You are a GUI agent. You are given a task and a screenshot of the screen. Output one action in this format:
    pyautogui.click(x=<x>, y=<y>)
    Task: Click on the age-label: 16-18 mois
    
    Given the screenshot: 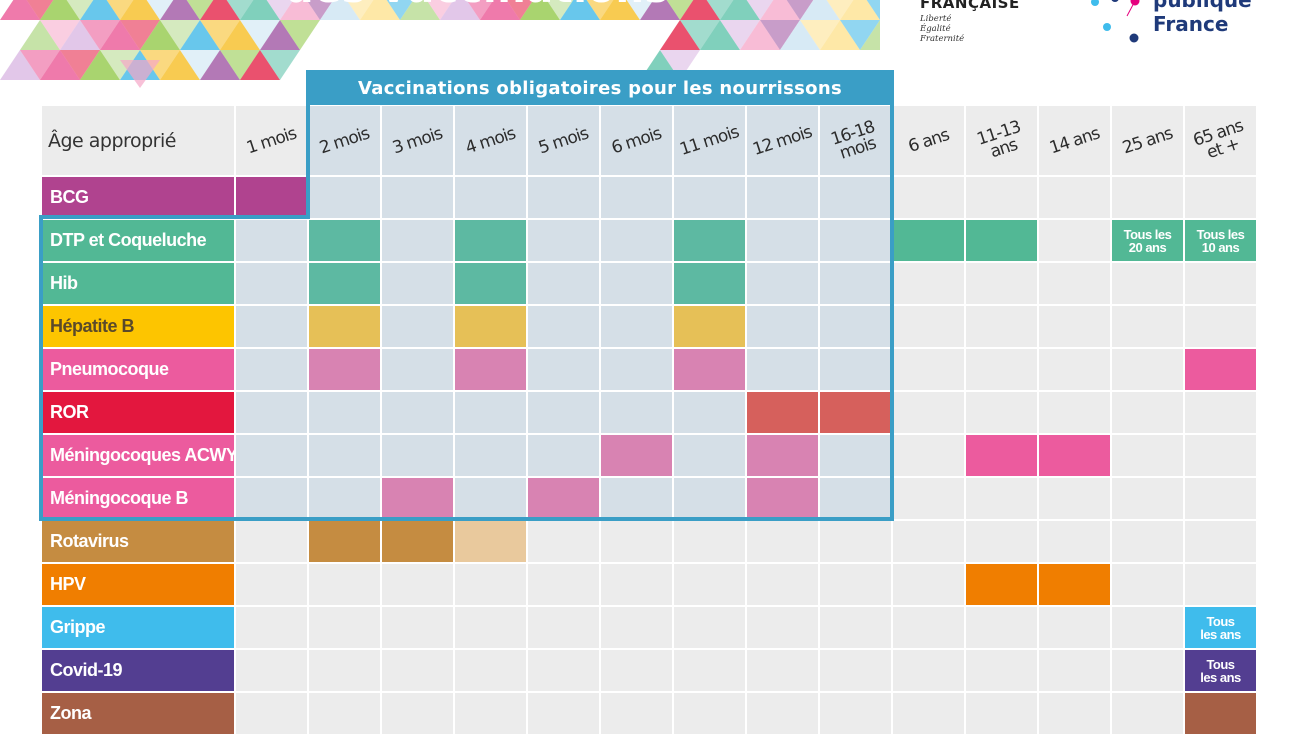 What is the action you would take?
    pyautogui.click(x=853, y=140)
    